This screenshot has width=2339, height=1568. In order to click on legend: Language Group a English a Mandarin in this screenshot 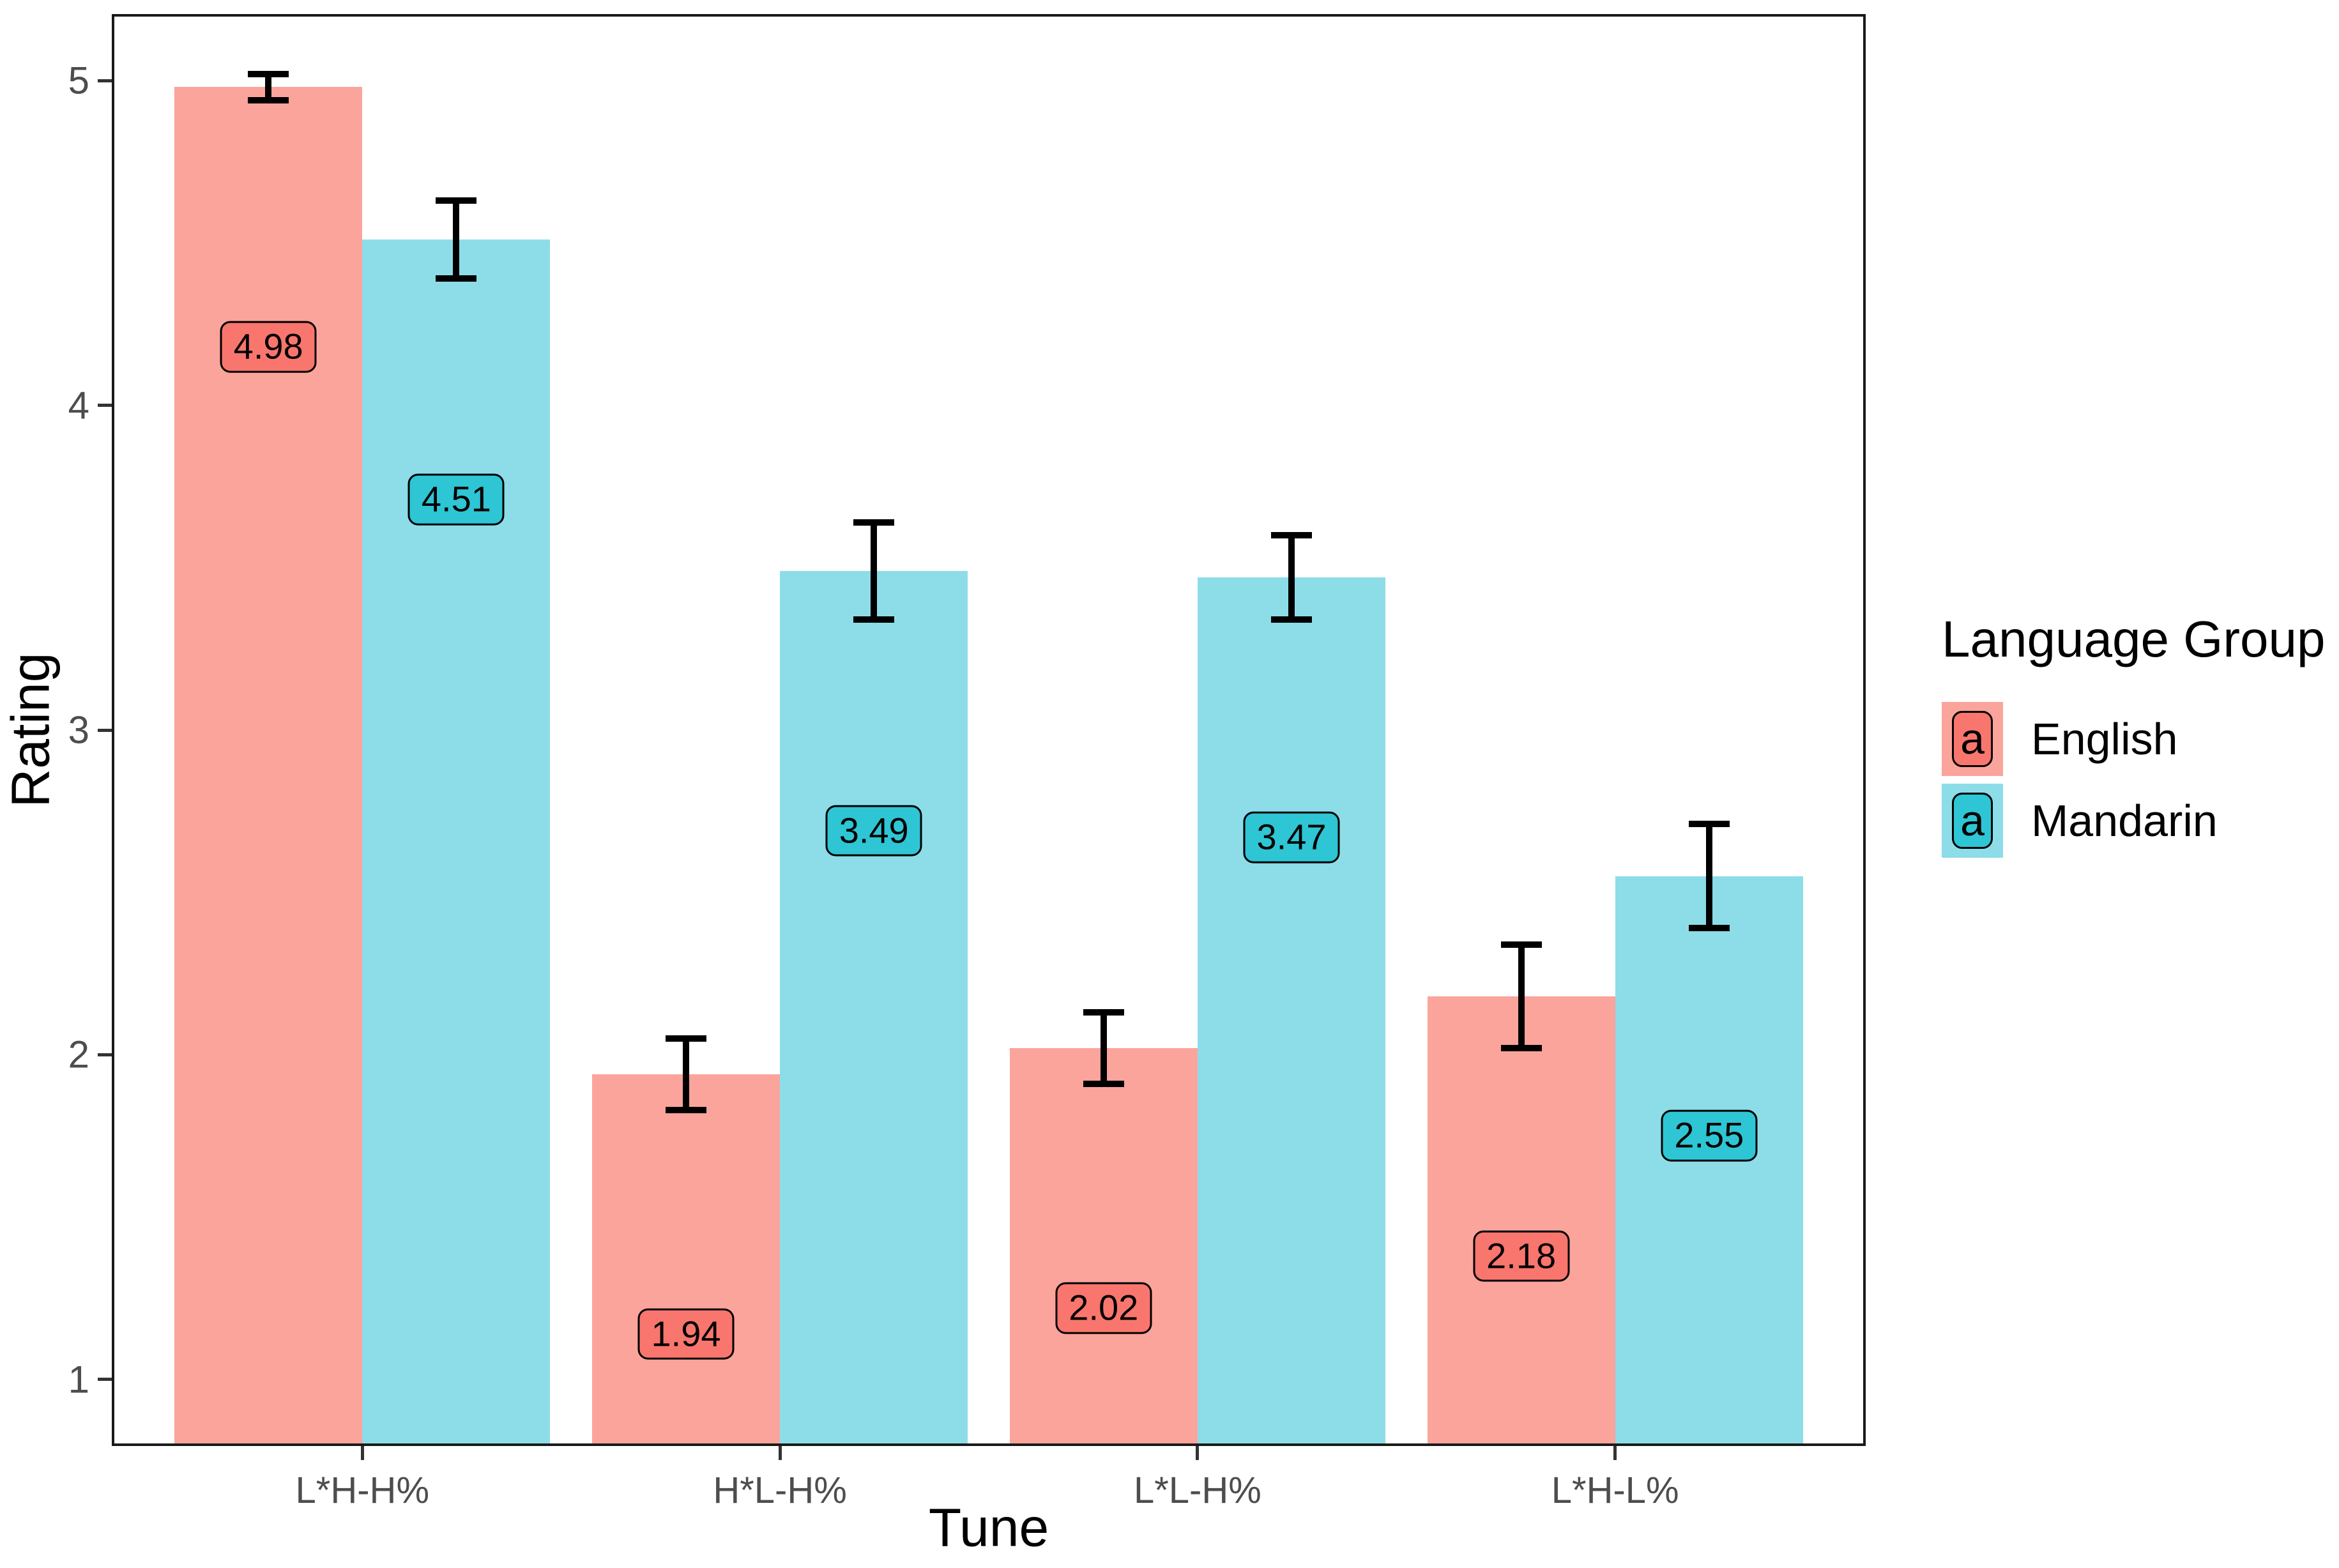, I will do `click(2134, 737)`.